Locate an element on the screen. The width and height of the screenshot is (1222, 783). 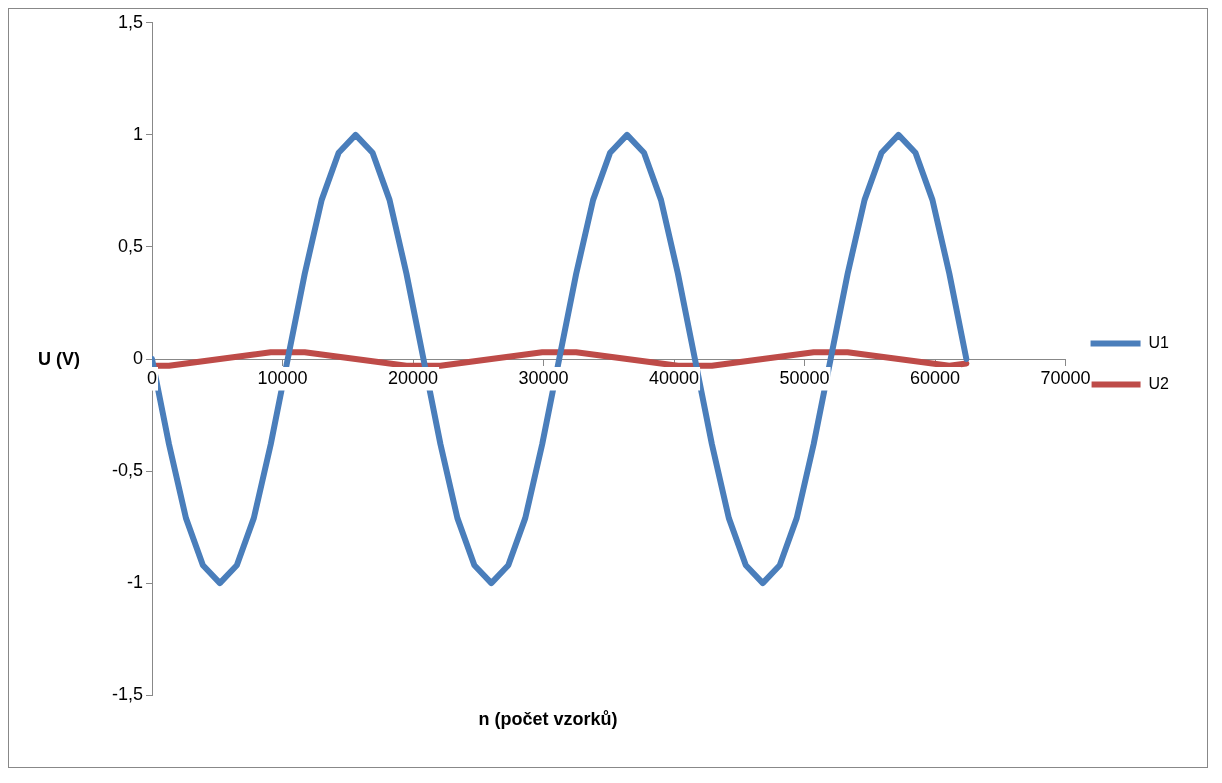
y-tick-label: 1 is located at coordinates (138, 133).